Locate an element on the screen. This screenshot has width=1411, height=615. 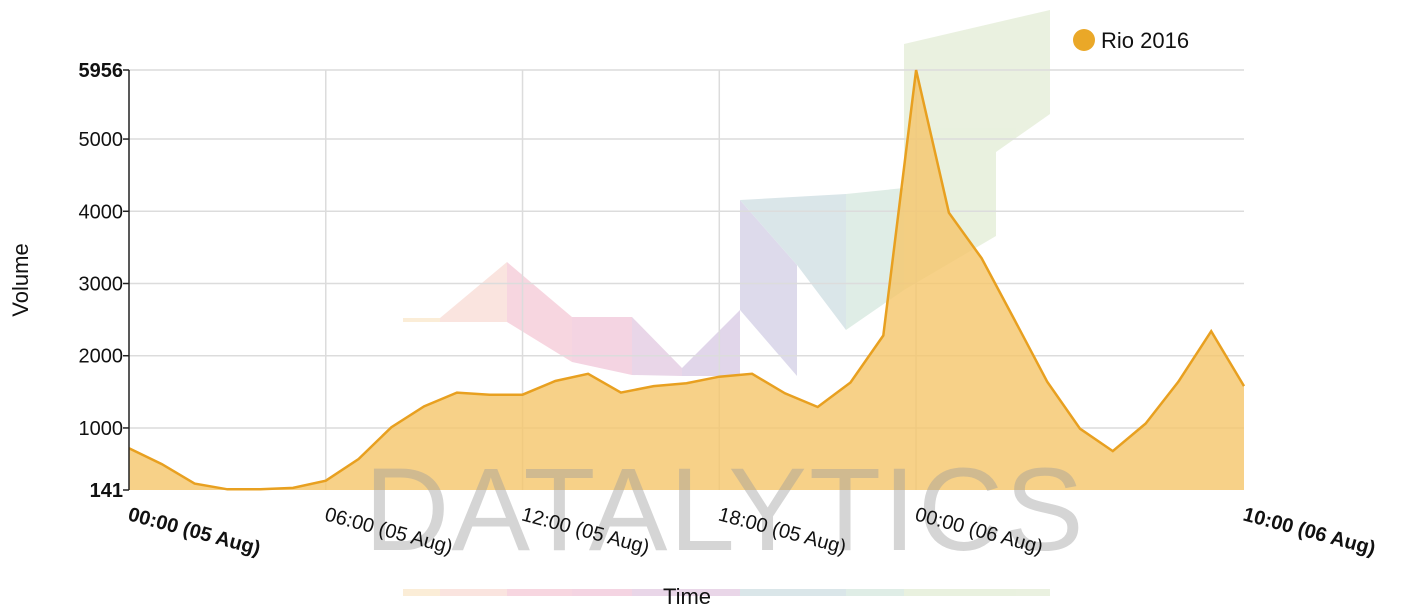
x-axis-title: Time is located at coordinates (687, 596).